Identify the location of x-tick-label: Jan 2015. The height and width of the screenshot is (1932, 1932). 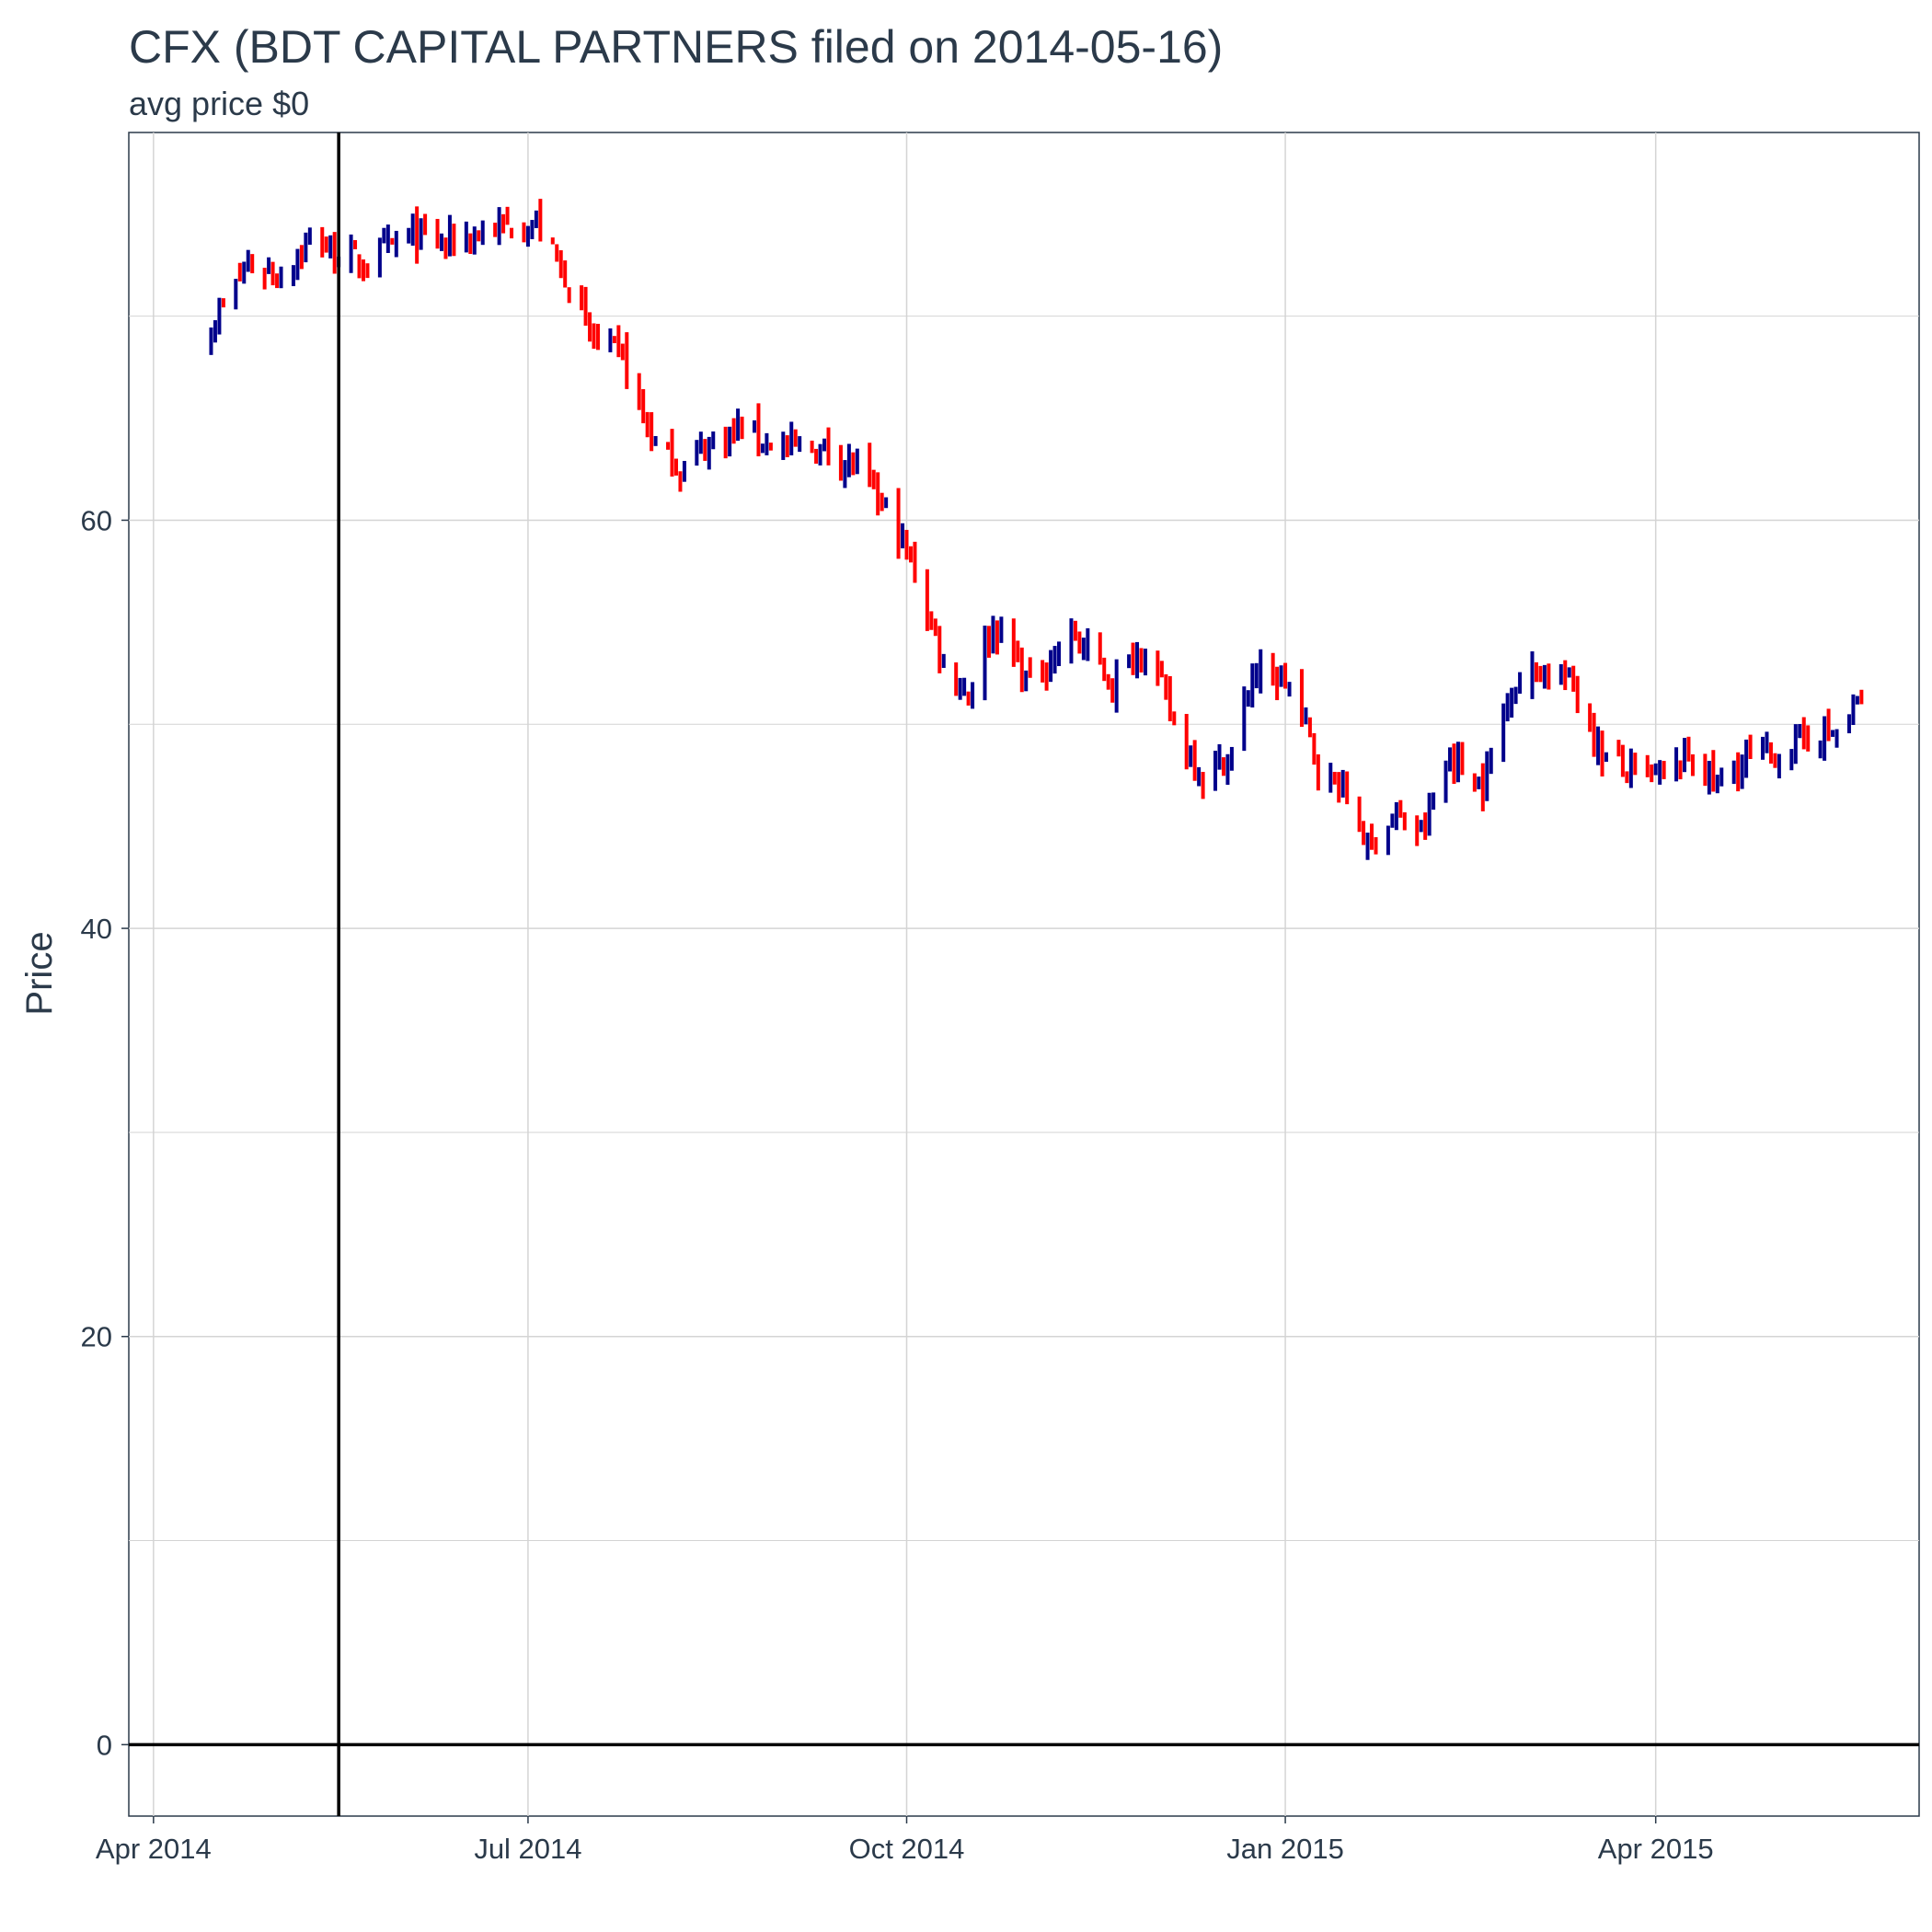
(1285, 1849).